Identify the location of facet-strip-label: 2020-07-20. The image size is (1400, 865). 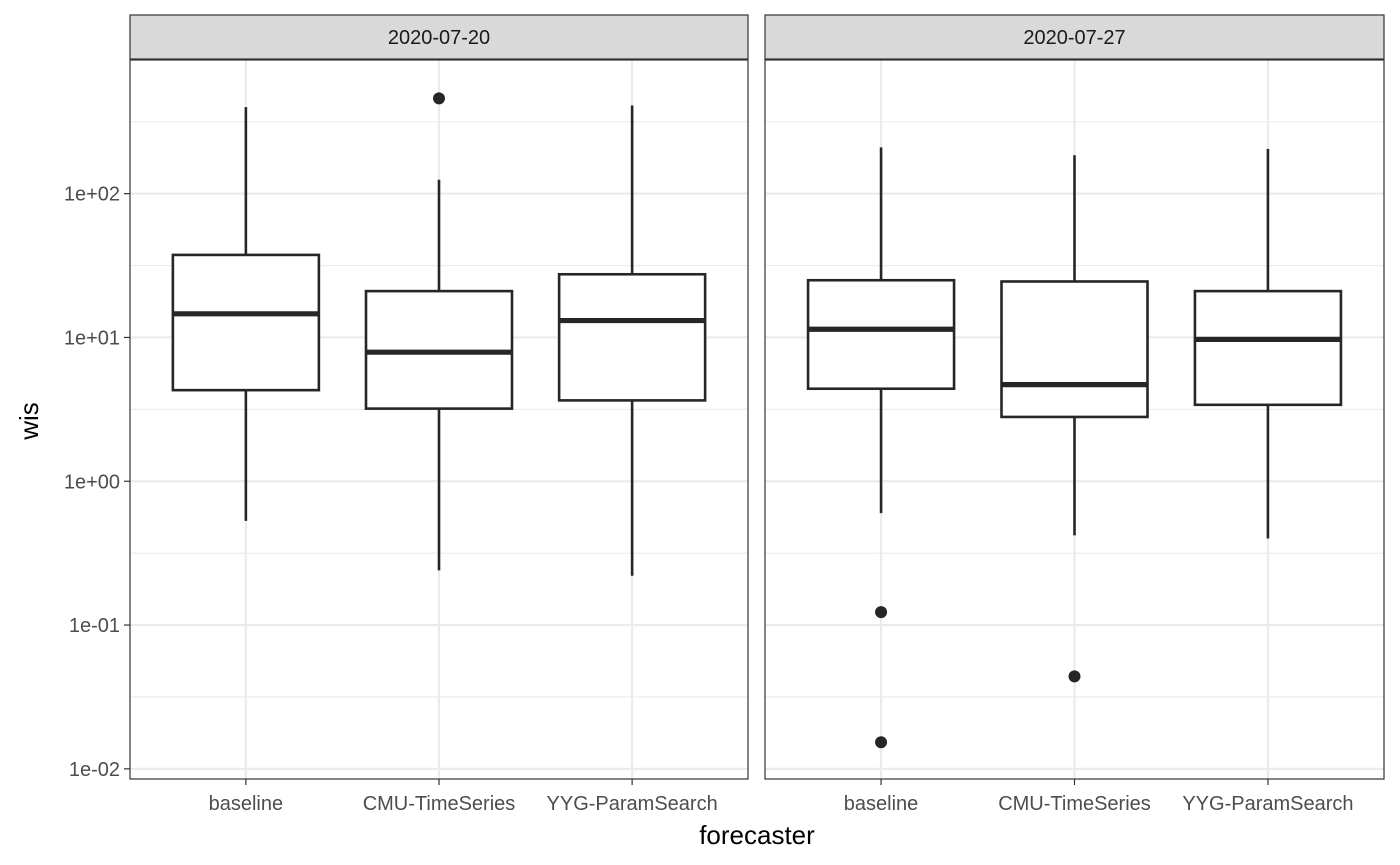
(439, 38).